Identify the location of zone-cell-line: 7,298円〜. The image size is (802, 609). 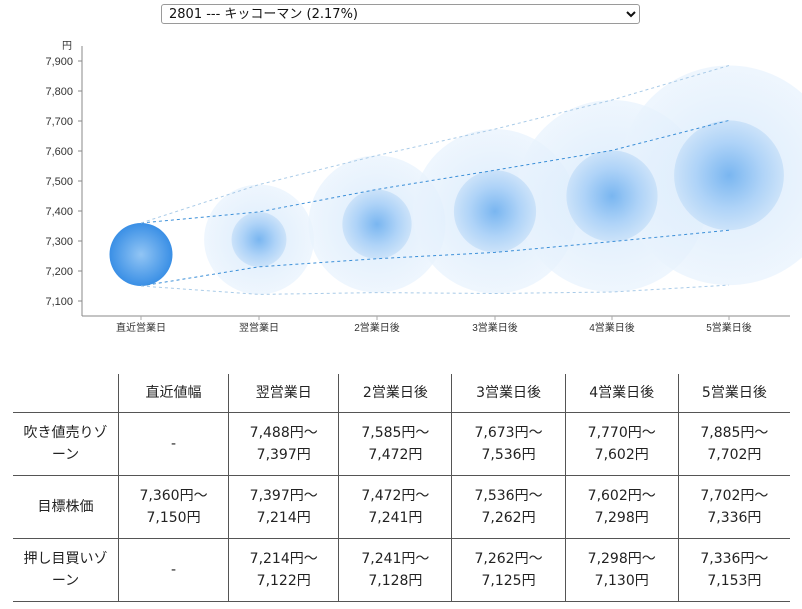
(621, 559).